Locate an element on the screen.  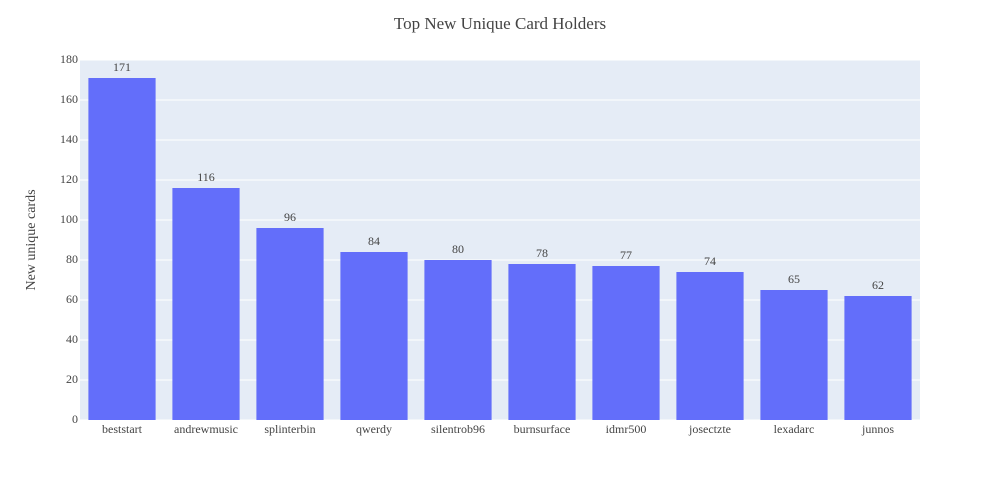
x-tick-label: andrewmusic is located at coordinates (206, 429).